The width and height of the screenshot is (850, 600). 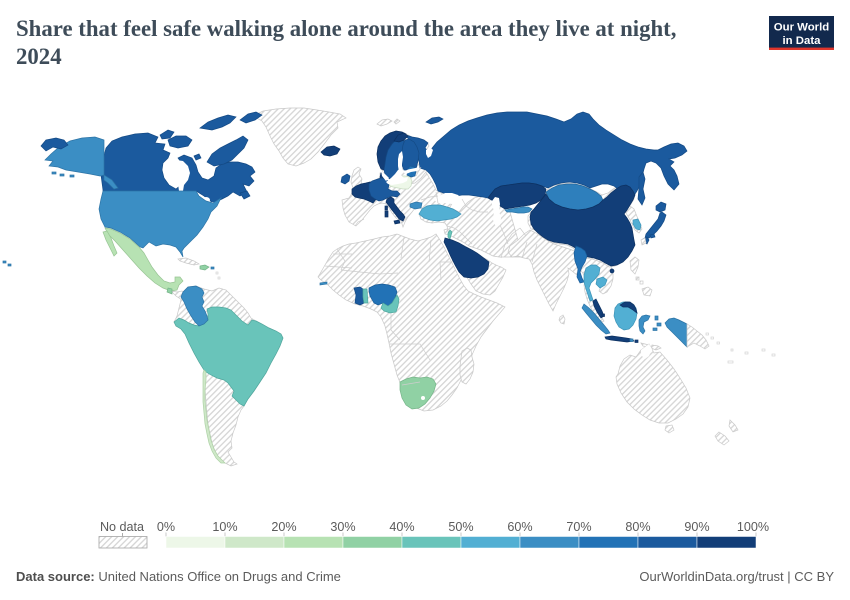 I want to click on svg-text: Our World, so click(x=802, y=28).